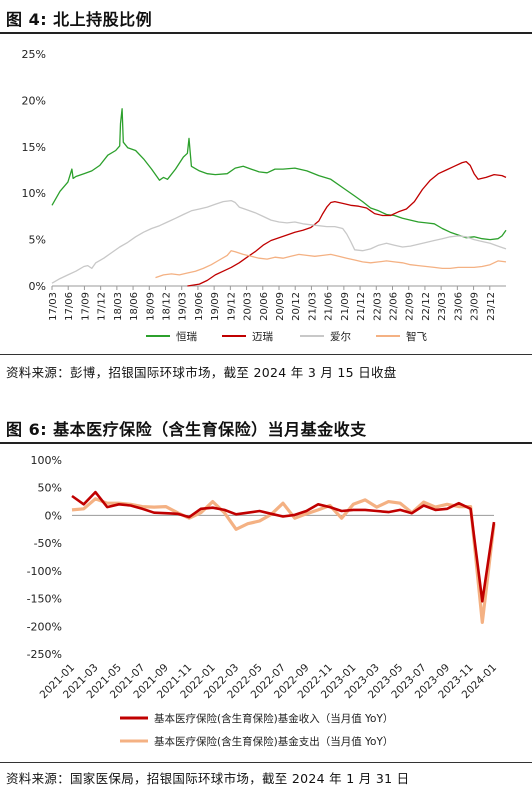  I want to click on x-tick-label: 18/09, so click(150, 306).